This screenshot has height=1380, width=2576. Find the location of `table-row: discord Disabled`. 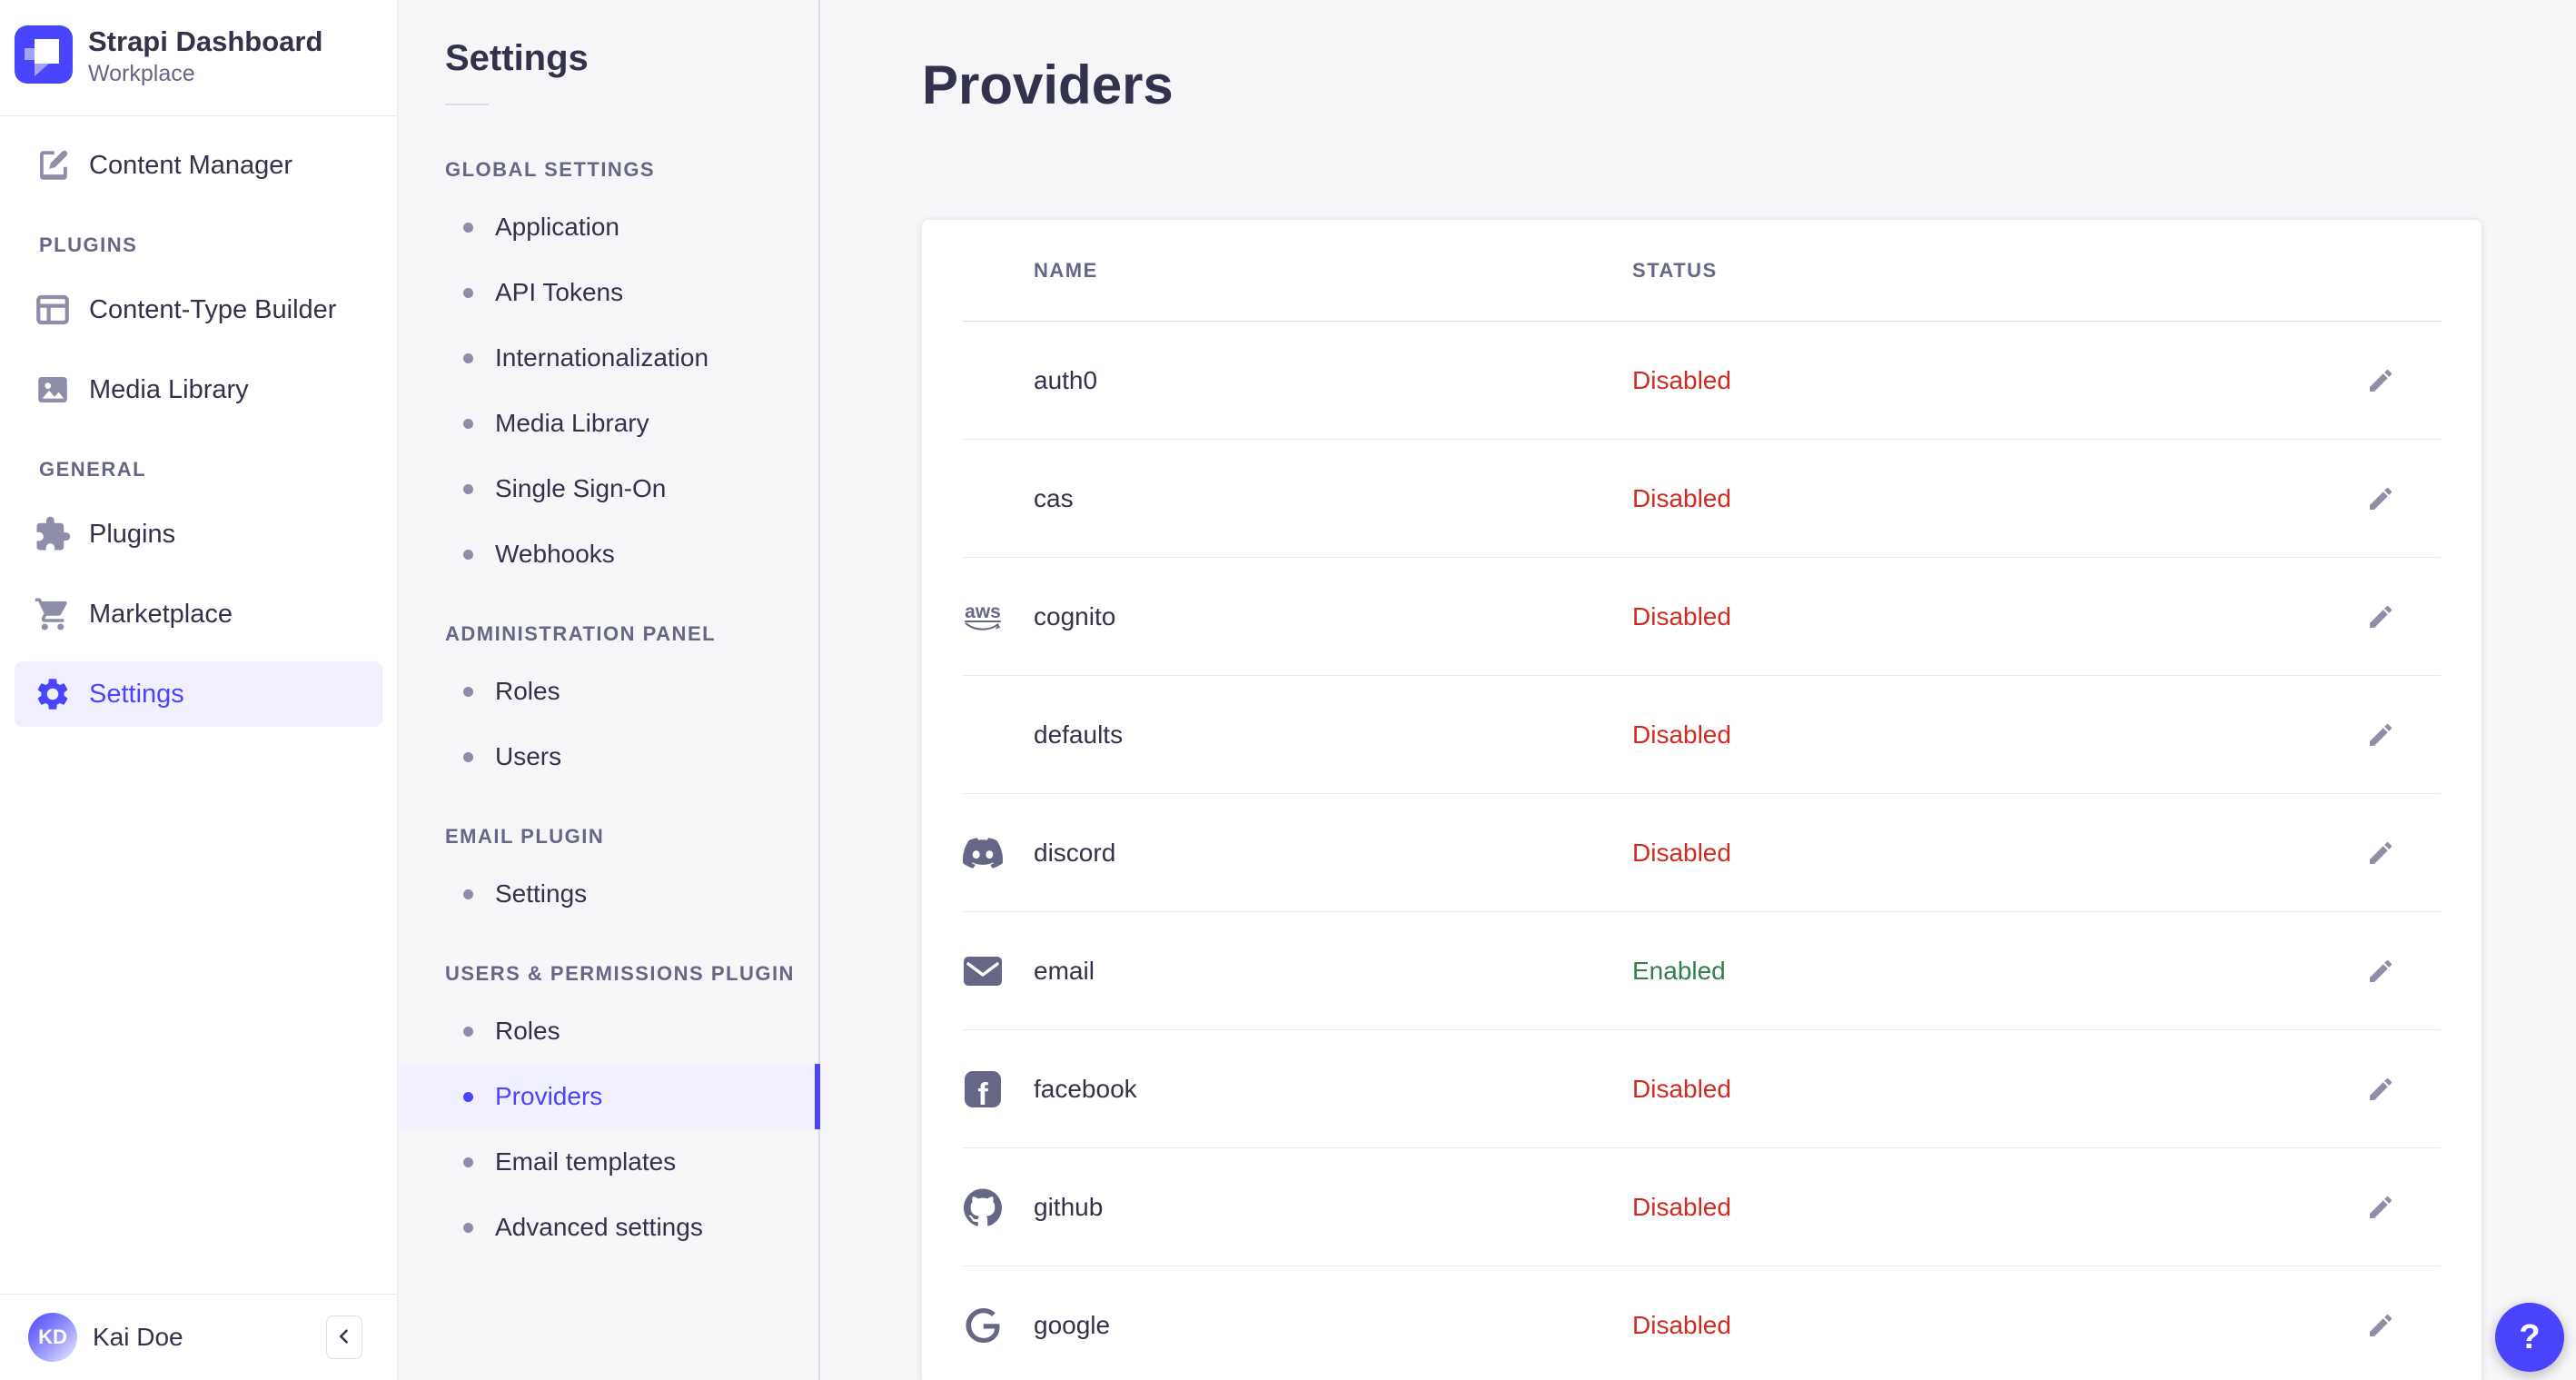

table-row: discord Disabled is located at coordinates (1702, 853).